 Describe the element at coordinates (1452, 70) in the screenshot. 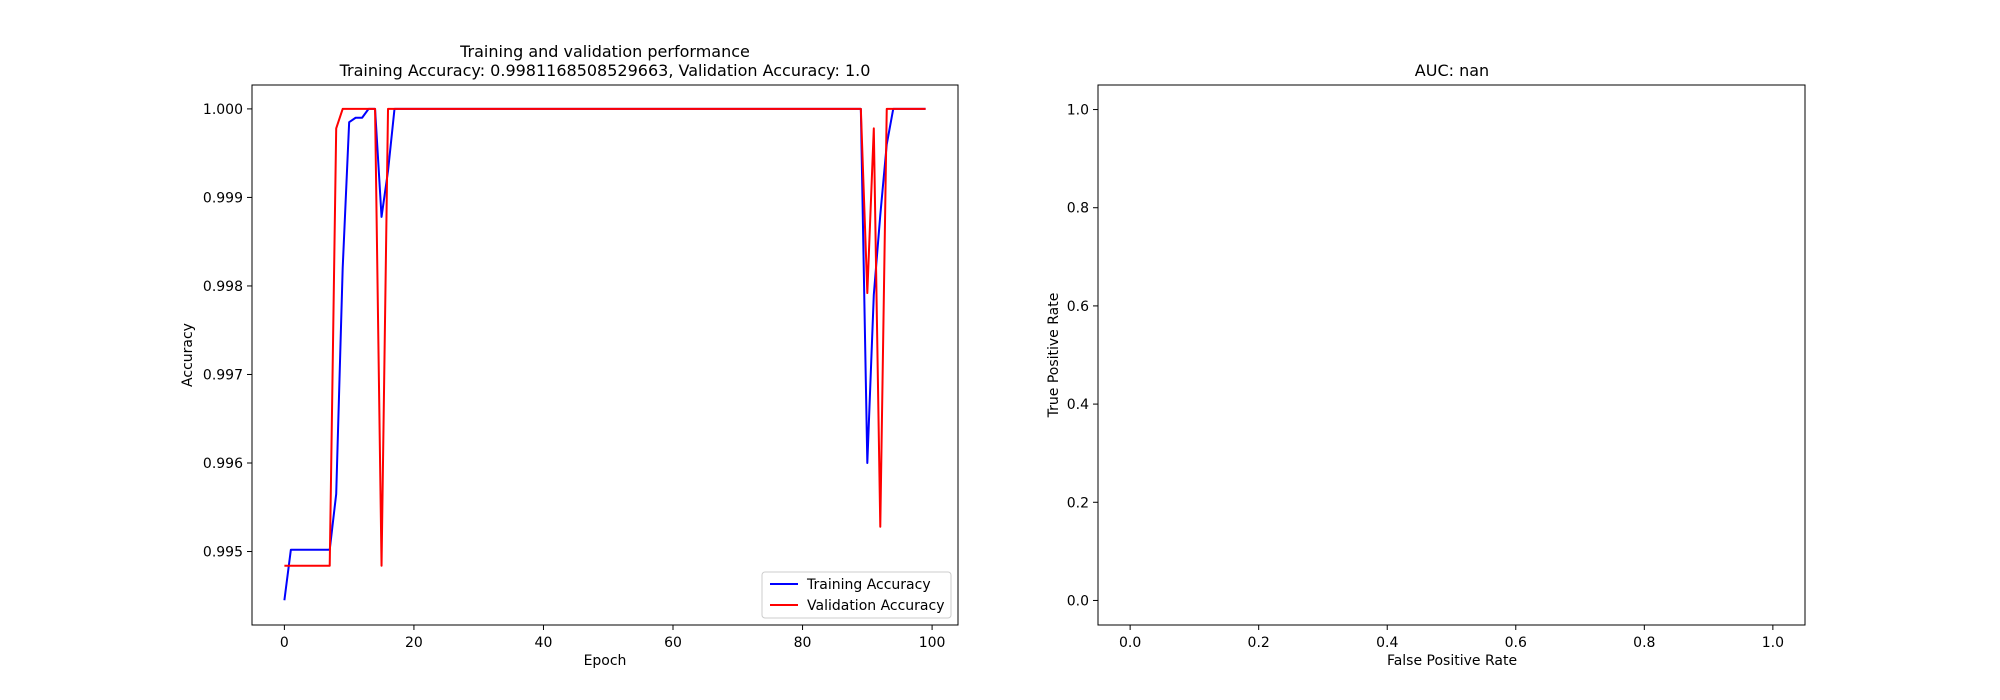

I see `roc-chart-title: AUC: nan` at that location.